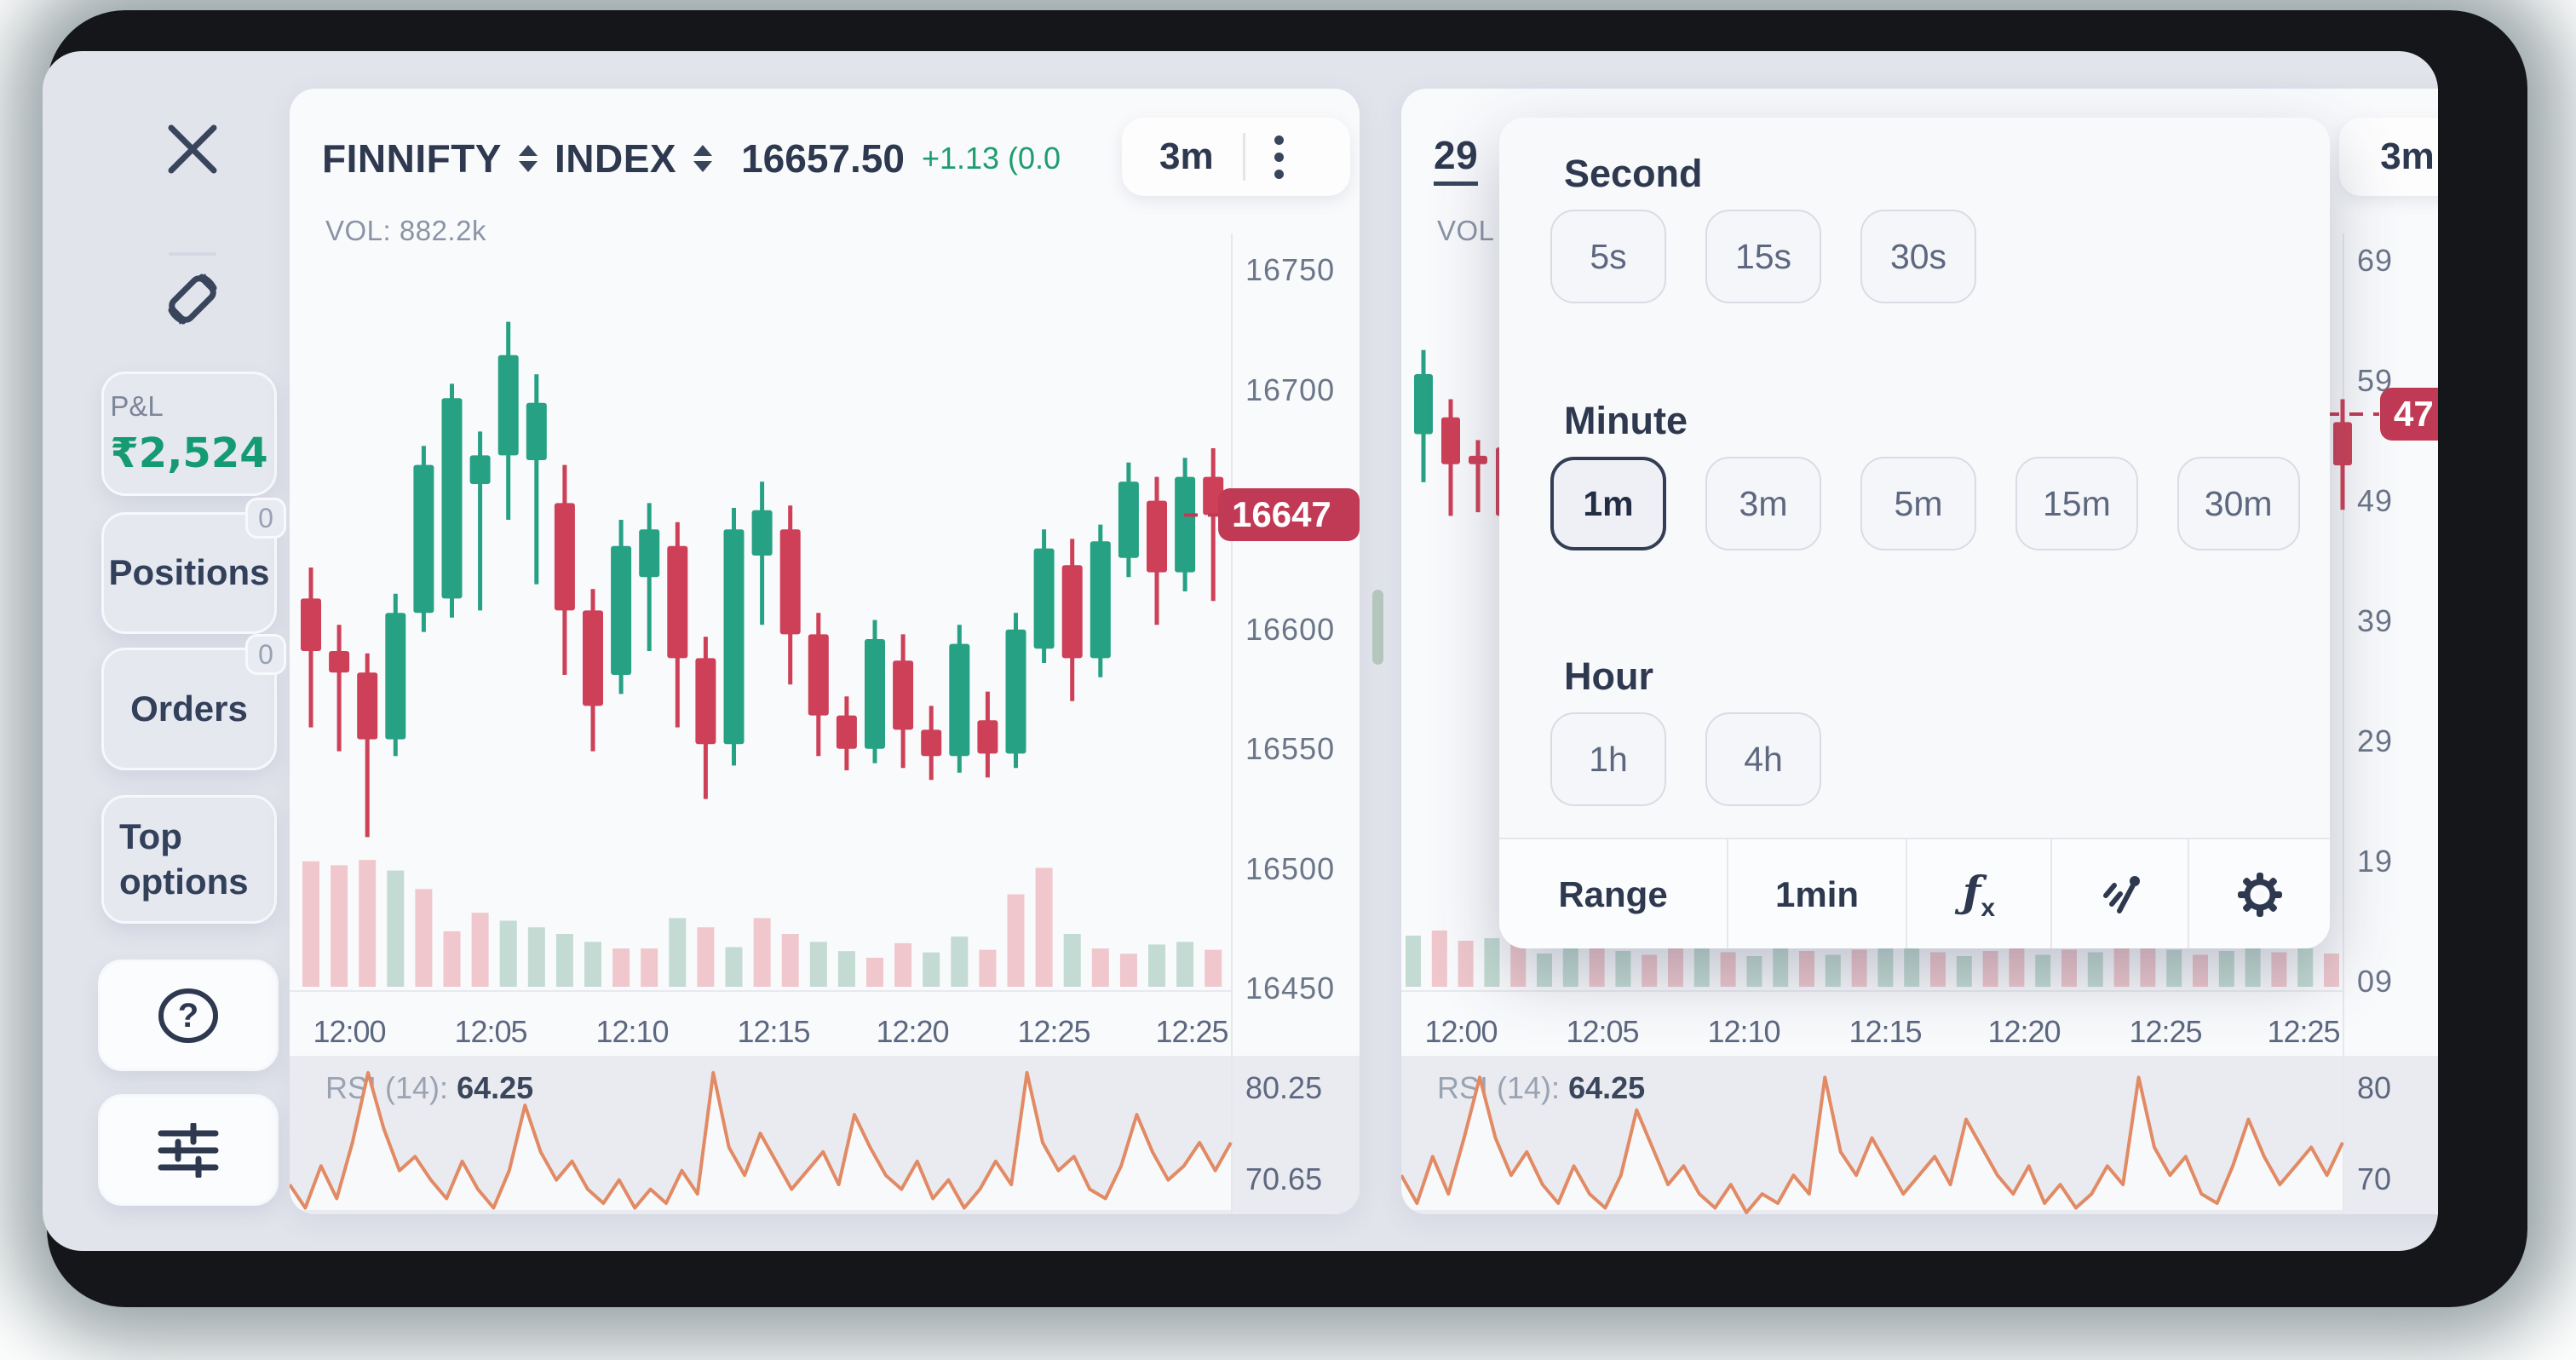  Describe the element at coordinates (2119, 893) in the screenshot. I see `draw-icon` at that location.